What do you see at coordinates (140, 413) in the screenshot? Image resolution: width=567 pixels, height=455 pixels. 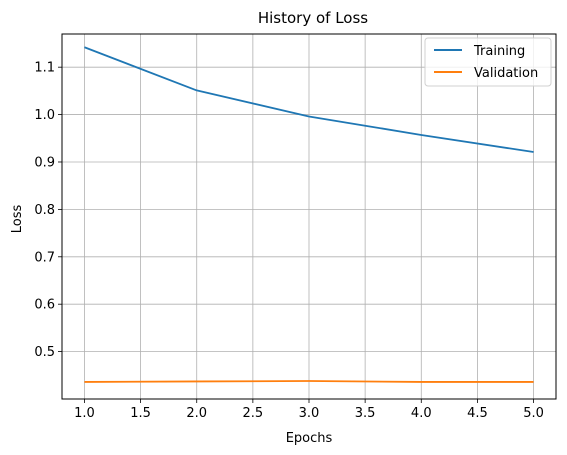 I see `x-tick-label: 1.5` at bounding box center [140, 413].